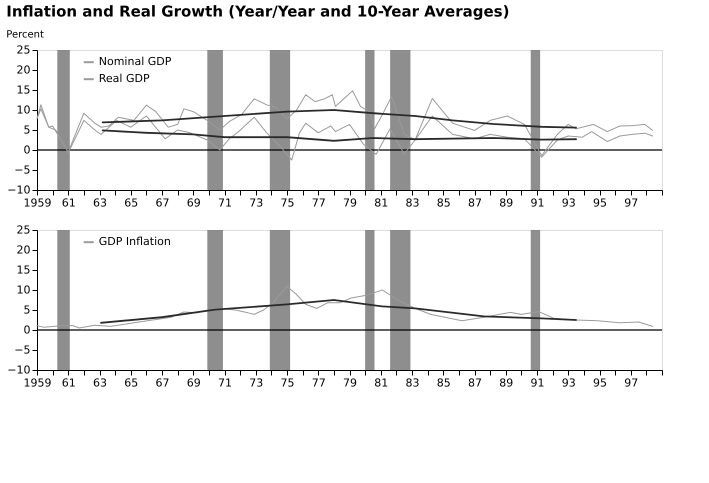  Describe the element at coordinates (258, 11) in the screenshot. I see `chart-title: Inflation and Real Growth (Year/Year and 10-Year Averages)` at that location.